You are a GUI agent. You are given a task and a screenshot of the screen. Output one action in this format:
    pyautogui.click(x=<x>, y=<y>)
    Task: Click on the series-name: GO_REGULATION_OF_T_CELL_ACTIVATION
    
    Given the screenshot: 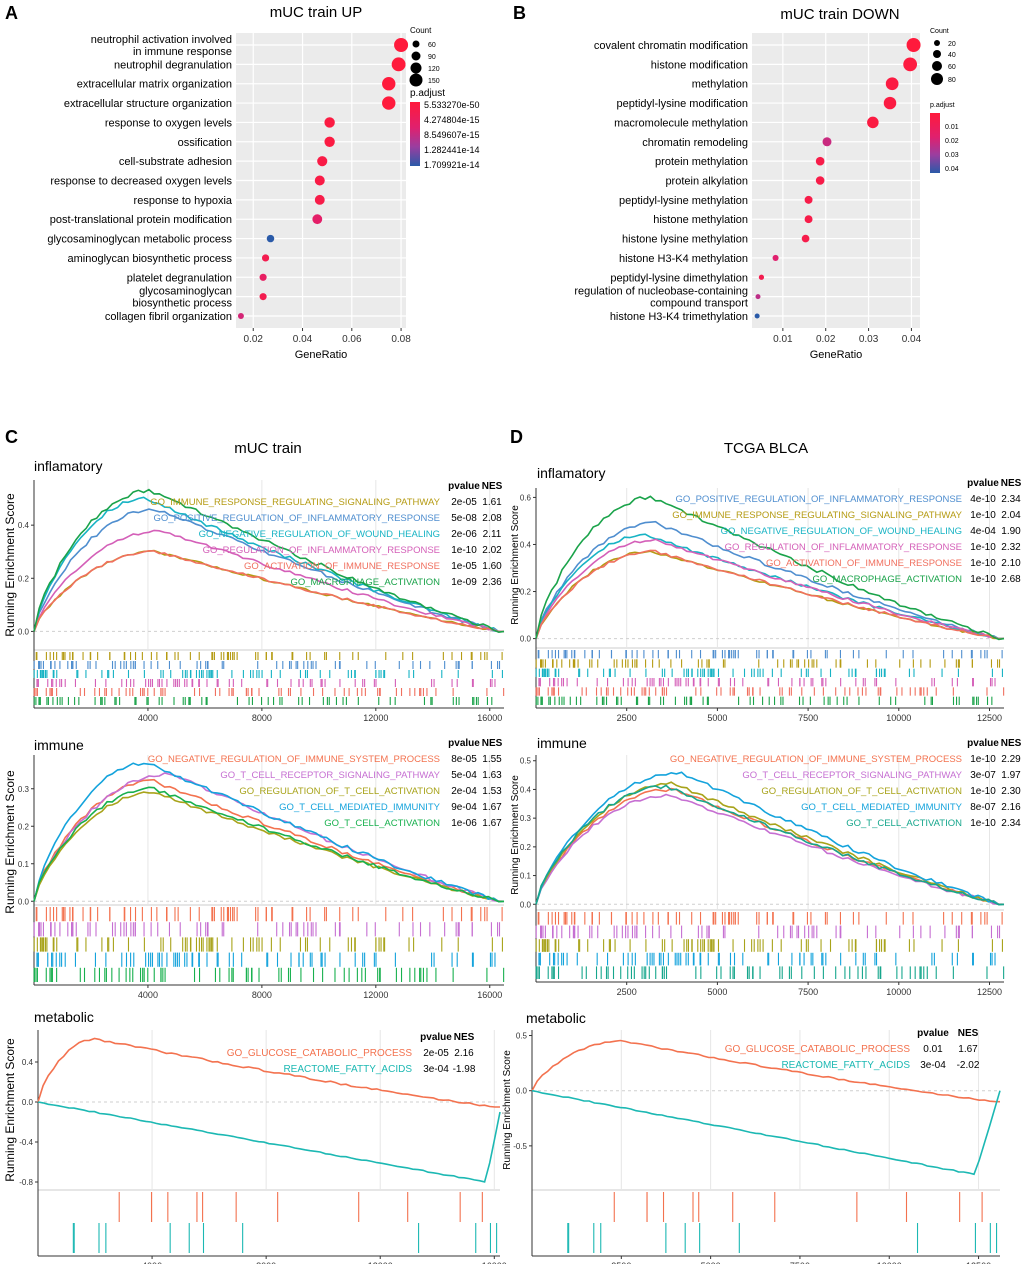 What is the action you would take?
    pyautogui.click(x=339, y=791)
    